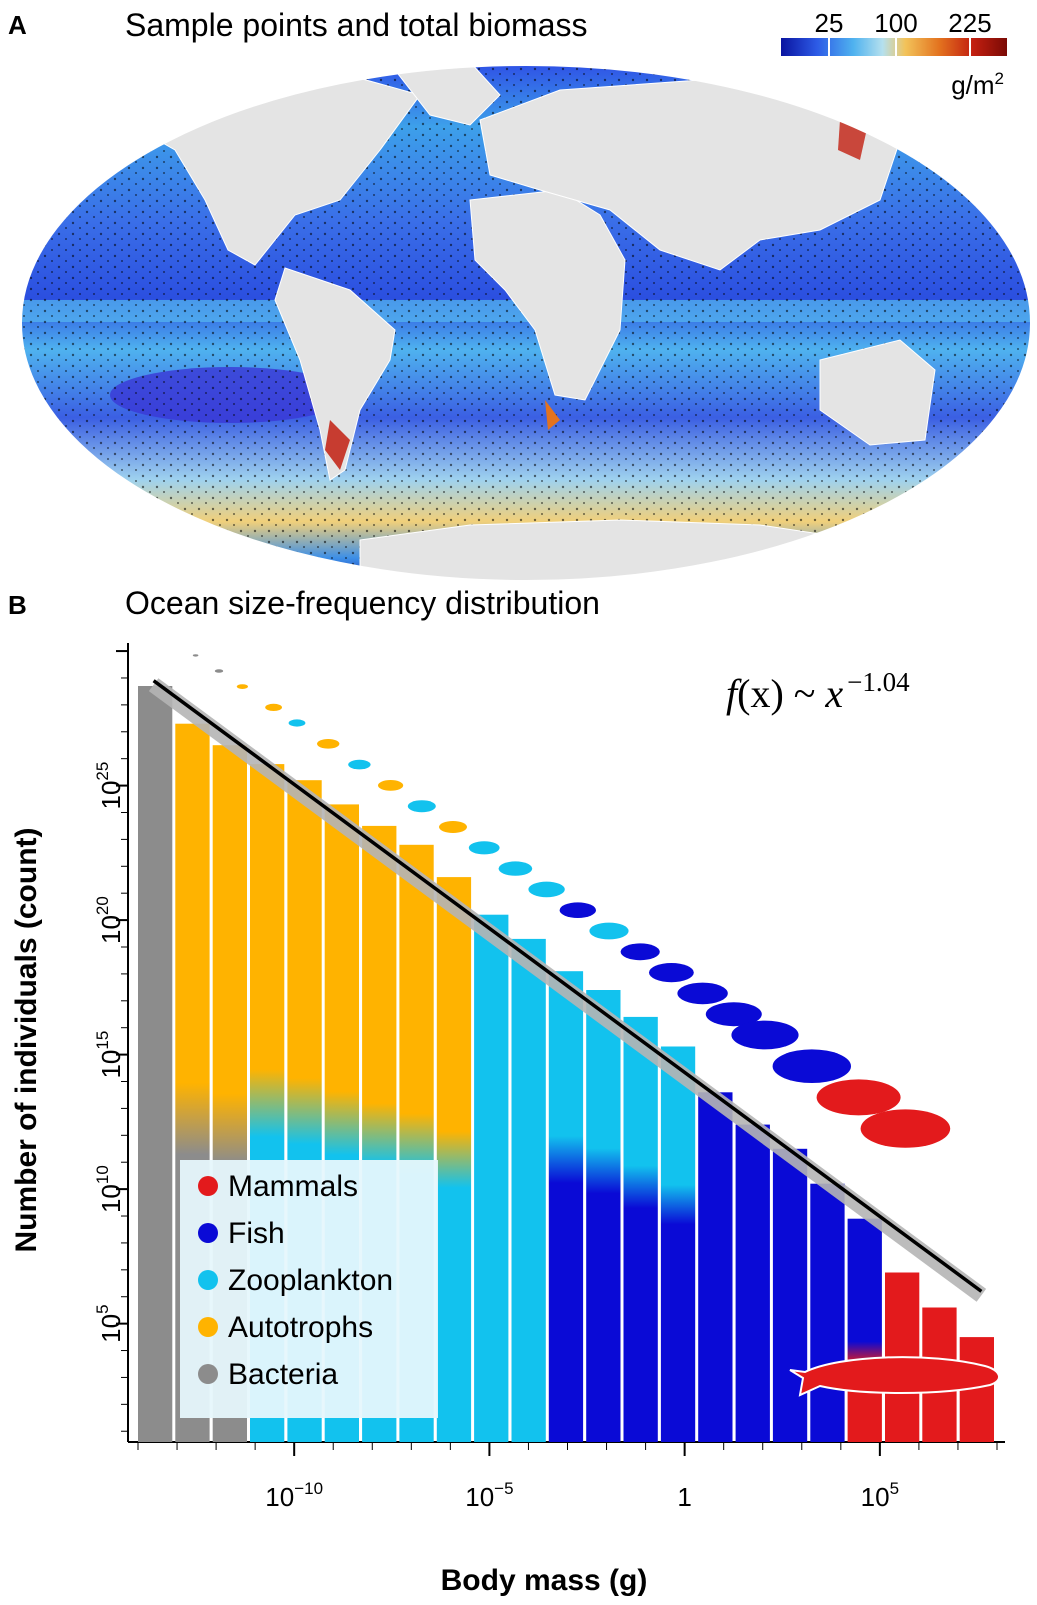 The image size is (1037, 1605). What do you see at coordinates (447, 95) in the screenshot?
I see `greenland` at bounding box center [447, 95].